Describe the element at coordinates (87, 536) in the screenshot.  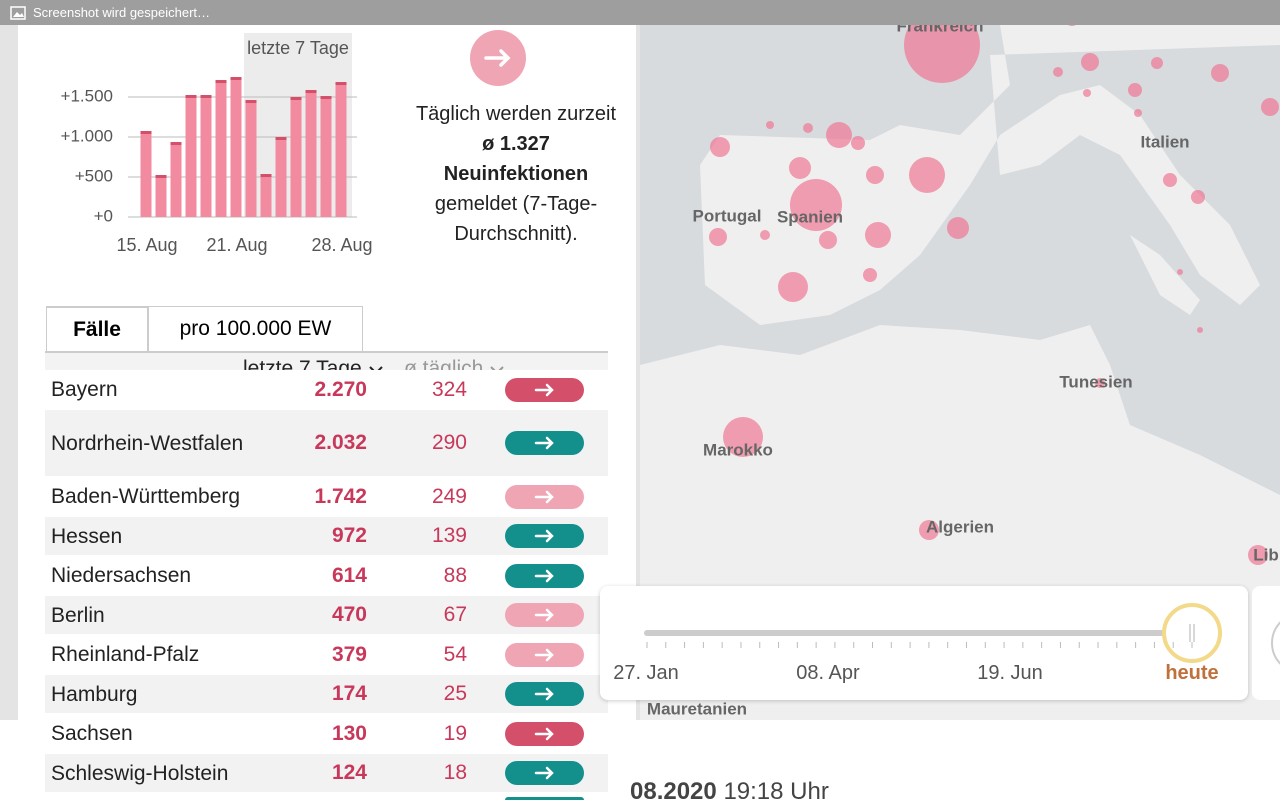
I see `state-name: Hessen` at that location.